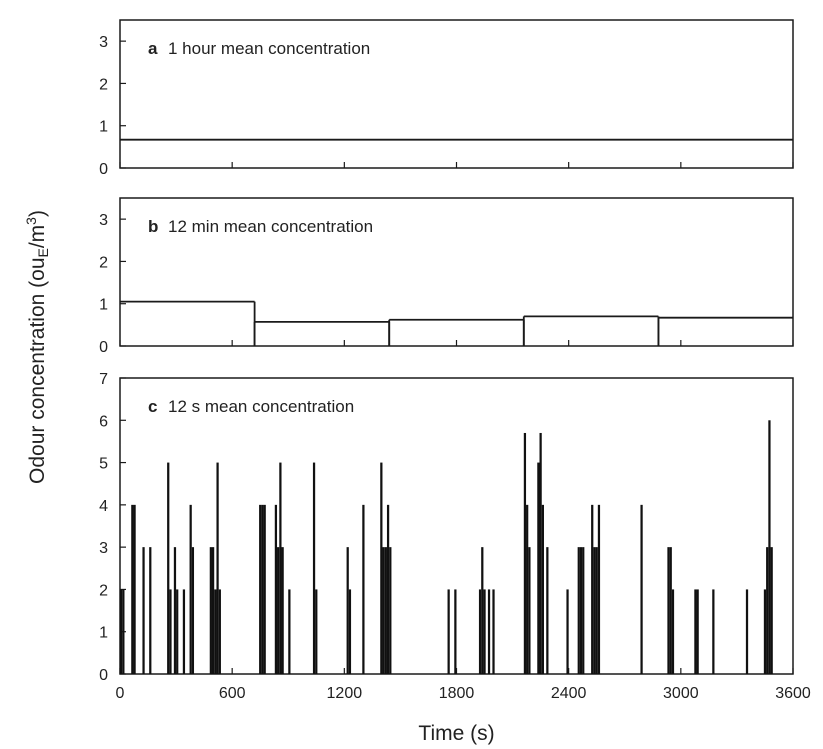 Image resolution: width=823 pixels, height=749 pixels. Describe the element at coordinates (456, 323) in the screenshot. I see `panel-b-series` at that location.